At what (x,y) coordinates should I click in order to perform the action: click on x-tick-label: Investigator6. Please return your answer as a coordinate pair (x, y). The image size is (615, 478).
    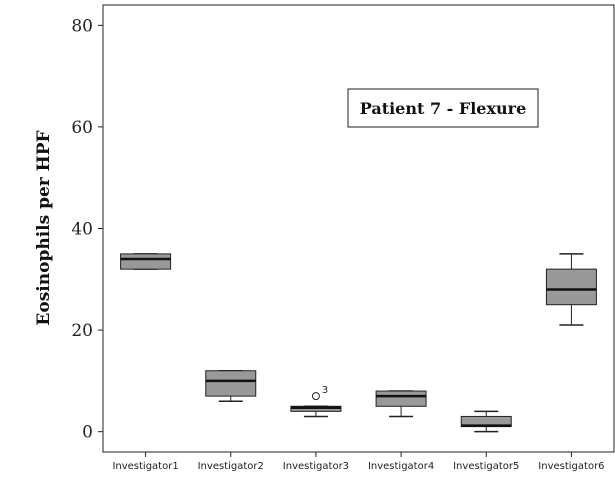
    Looking at the image, I should click on (571, 466).